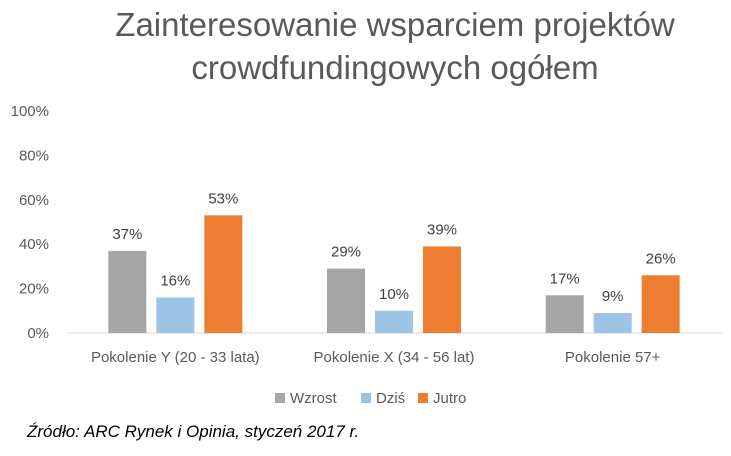  What do you see at coordinates (313, 398) in the screenshot?
I see `legend-label: Wzrost` at bounding box center [313, 398].